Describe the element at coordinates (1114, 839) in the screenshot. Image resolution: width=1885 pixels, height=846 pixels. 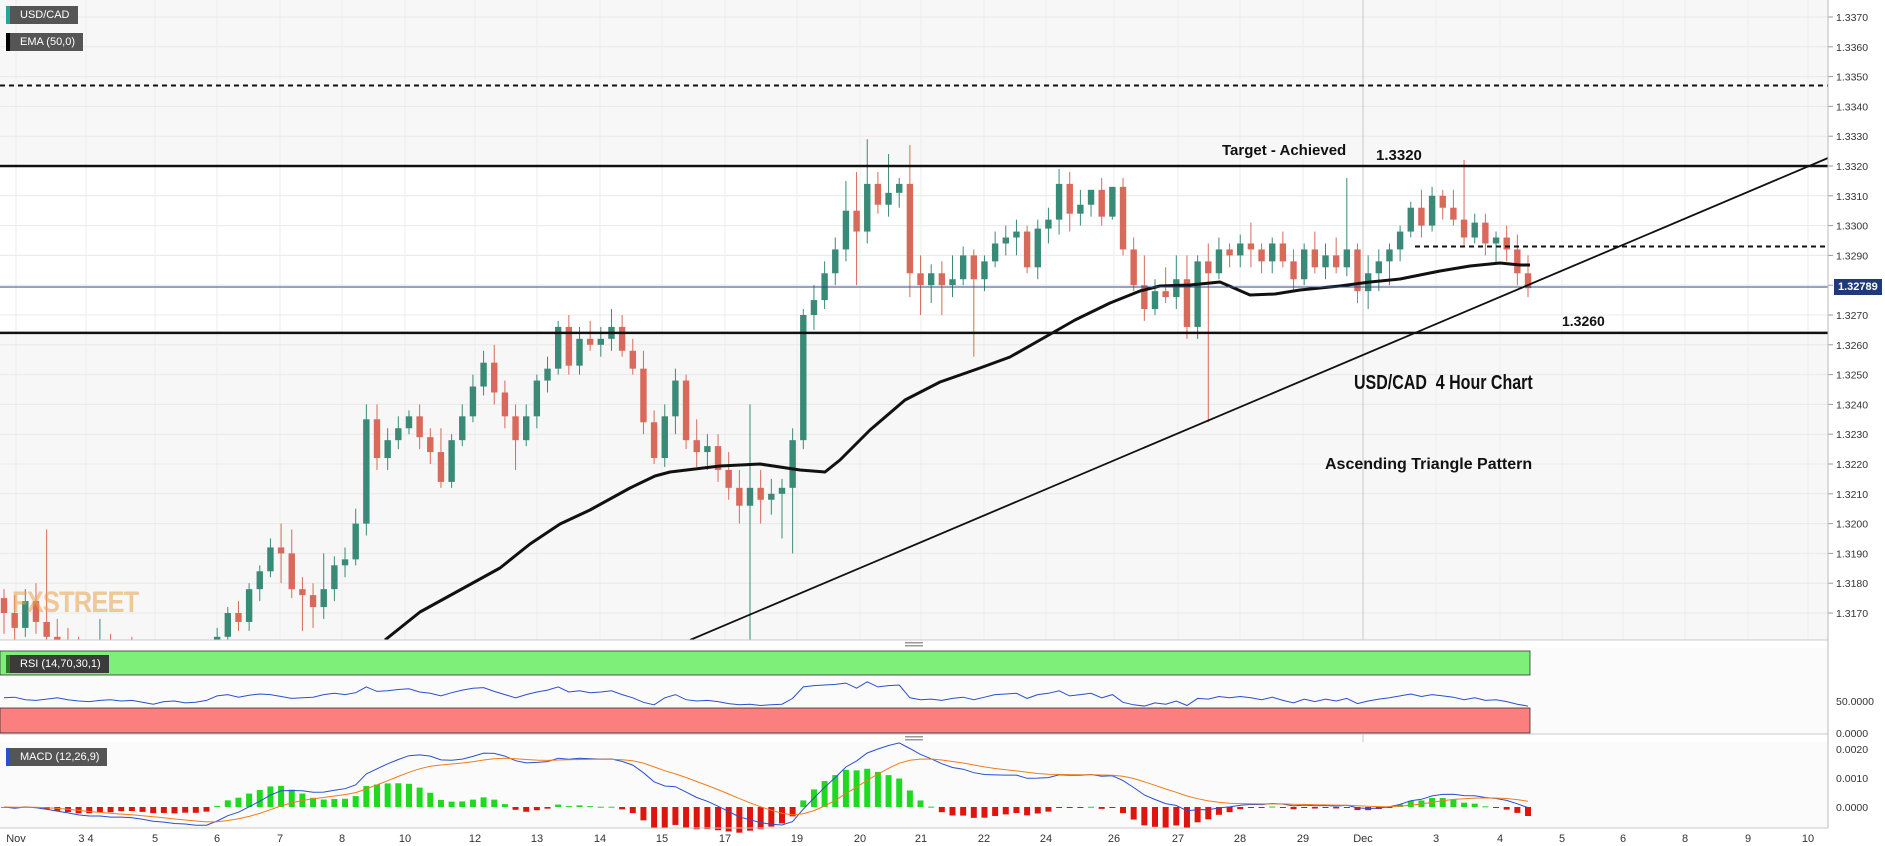
I see `x-tick-label: 26` at that location.